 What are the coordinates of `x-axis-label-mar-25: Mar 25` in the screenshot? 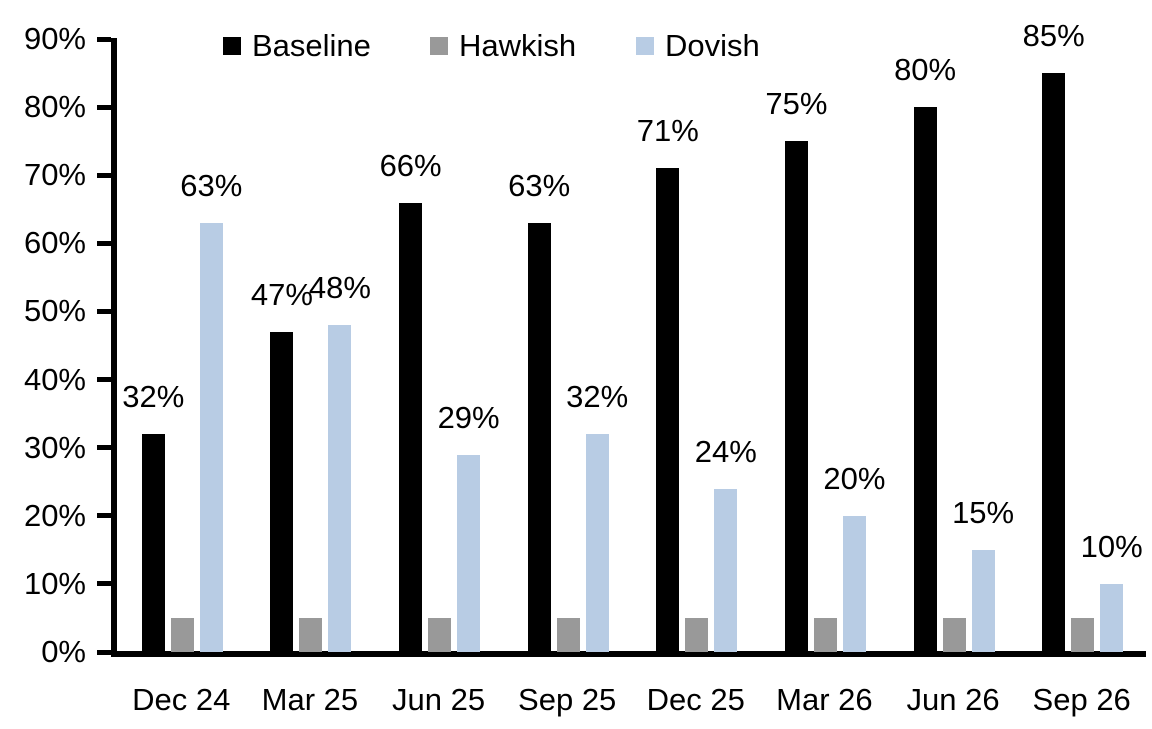 It's located at (310, 699).